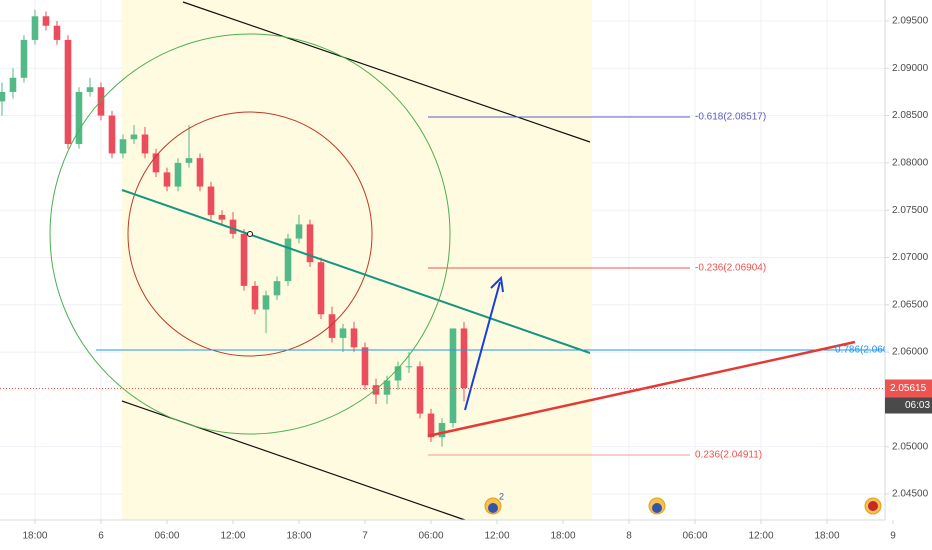 Image resolution: width=932 pixels, height=550 pixels. I want to click on fib-label: 0.786(2.06027), so click(869, 350).